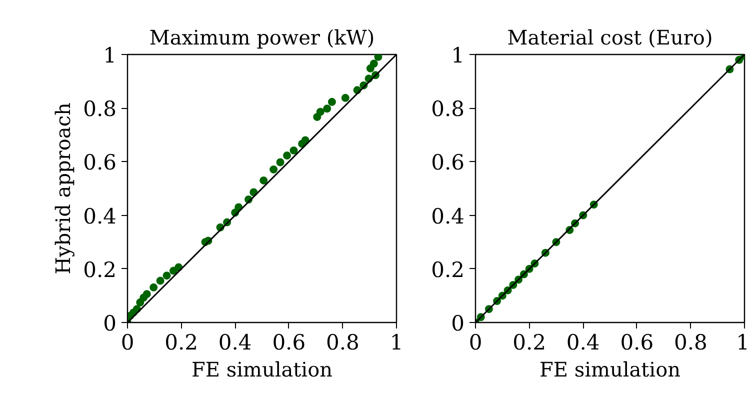 The height and width of the screenshot is (414, 749). Describe the element at coordinates (63, 188) in the screenshot. I see `y-axis-title: Hybrid approach` at that location.